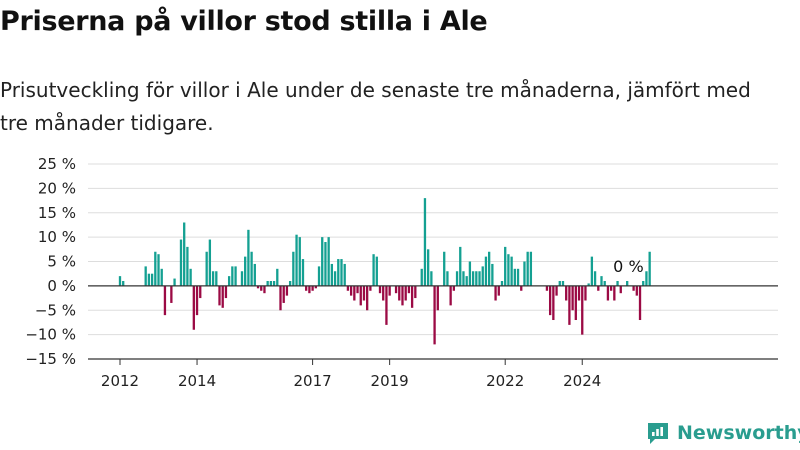 This screenshot has width=800, height=450. I want to click on y-tick-label: 0 %, so click(61, 286).